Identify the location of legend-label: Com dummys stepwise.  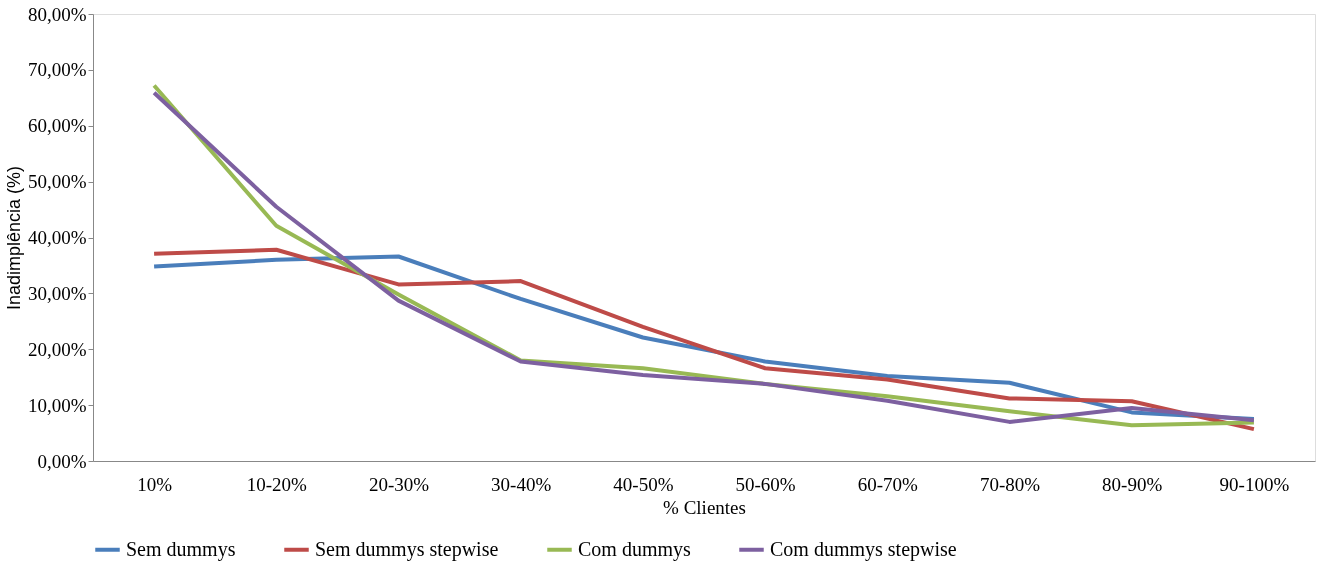
(863, 549).